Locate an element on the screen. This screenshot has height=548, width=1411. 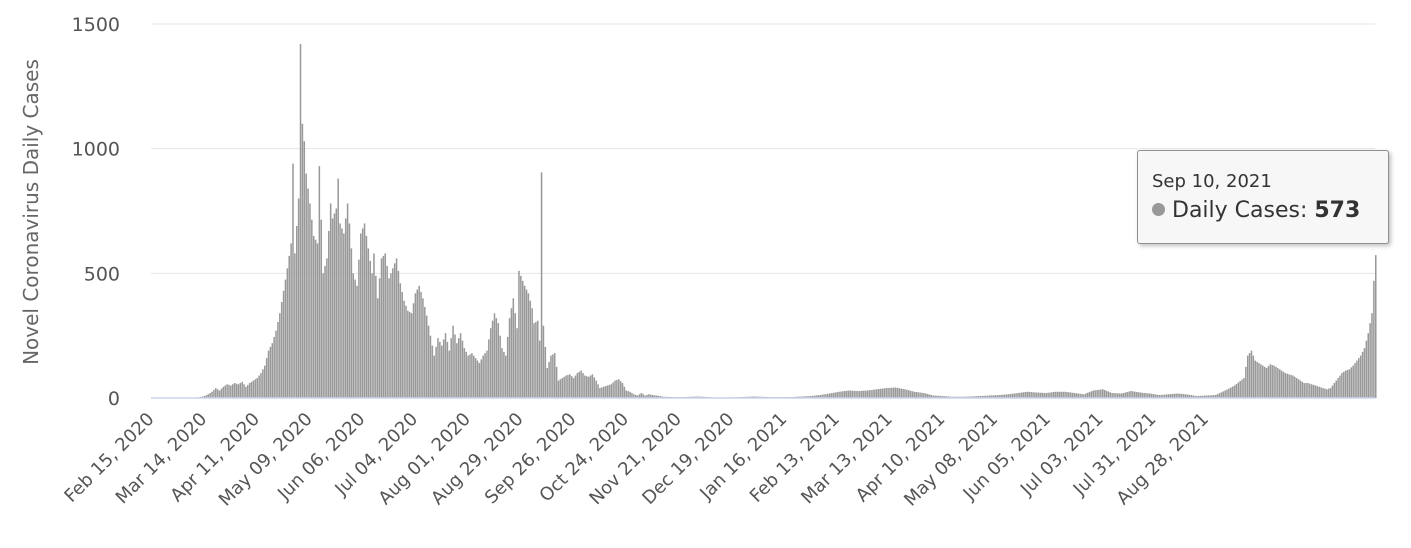
y-tick-label: 1500 is located at coordinates (96, 25).